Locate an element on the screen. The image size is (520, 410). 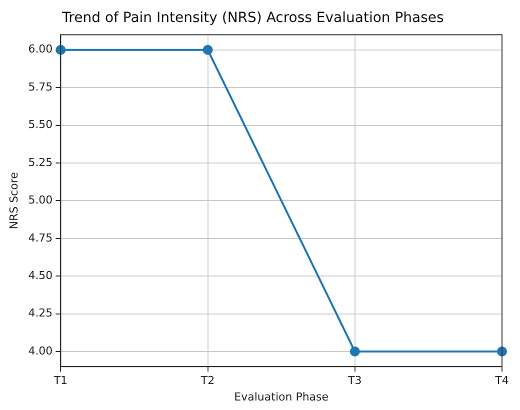
y-tick-label: 4.25 is located at coordinates (40, 313).